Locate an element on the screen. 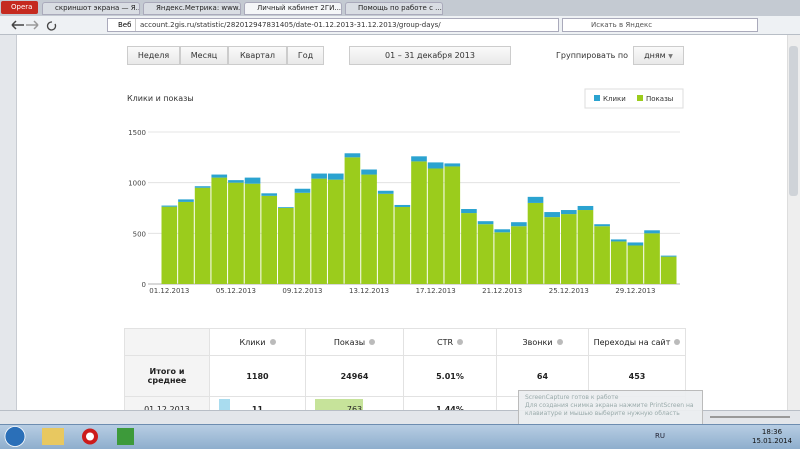  date: 15.01.2014 is located at coordinates (772, 441).